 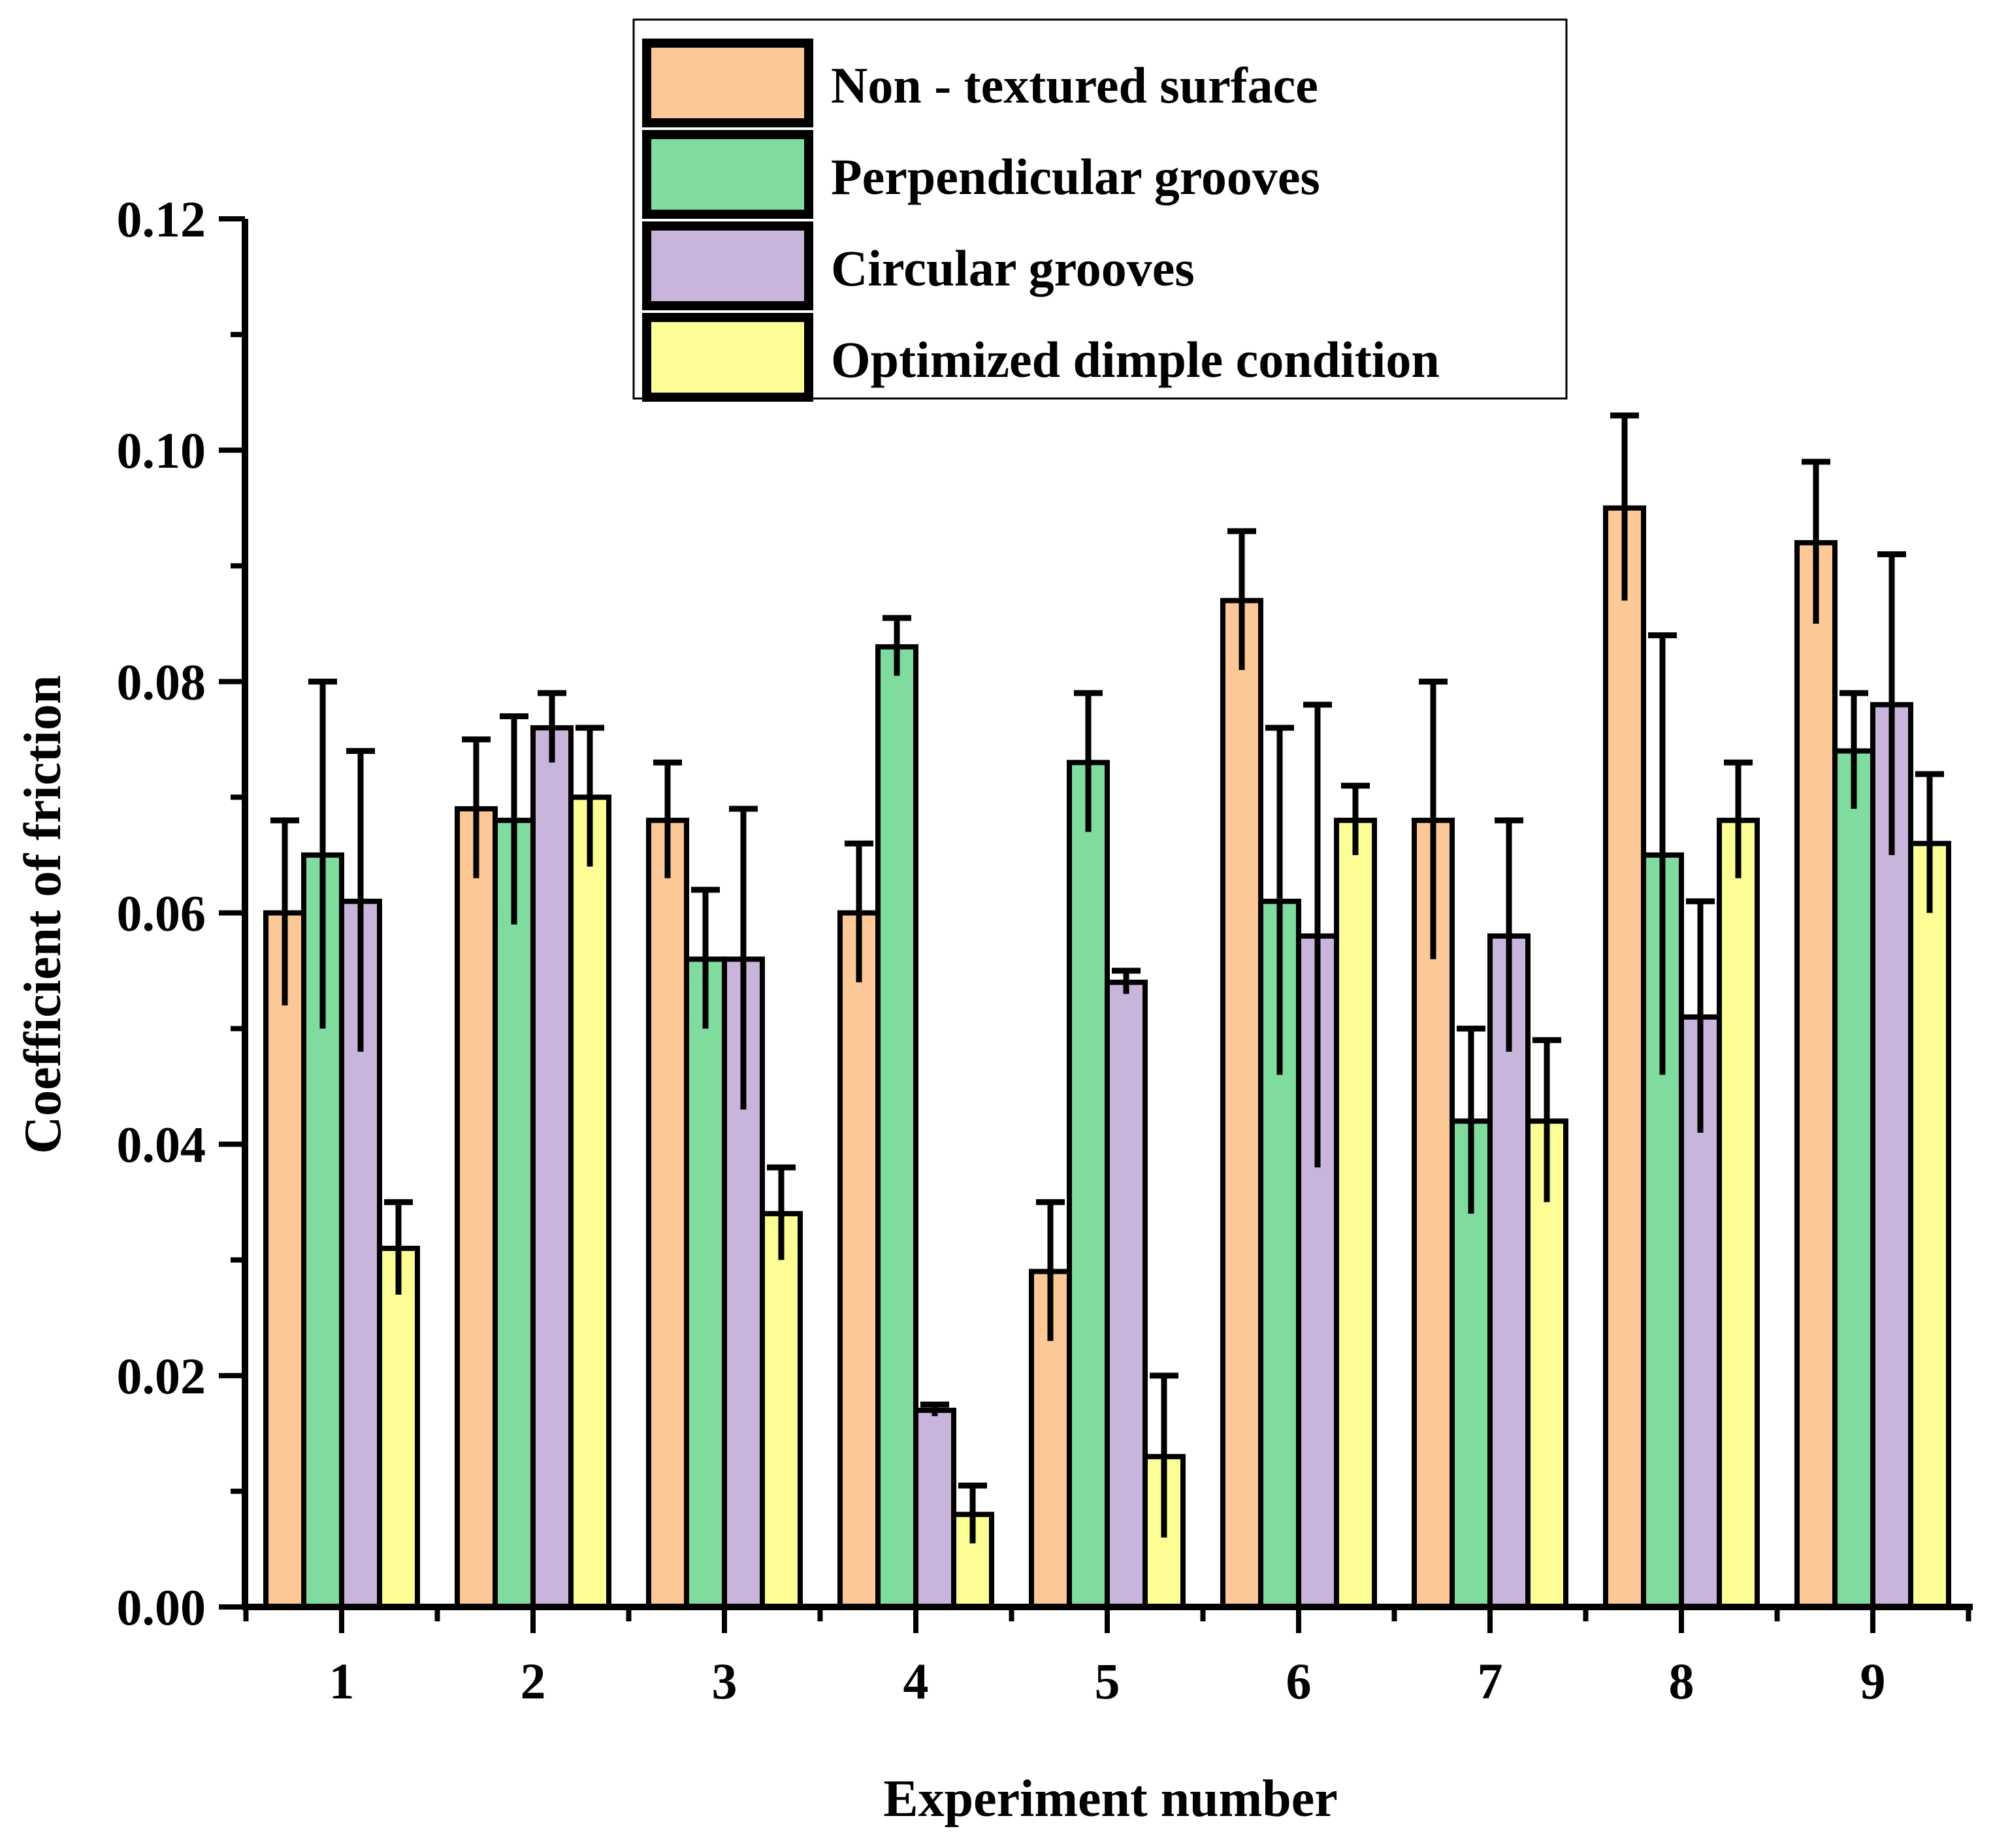 What do you see at coordinates (1013, 268) in the screenshot?
I see `legend-label: Circular grooves` at bounding box center [1013, 268].